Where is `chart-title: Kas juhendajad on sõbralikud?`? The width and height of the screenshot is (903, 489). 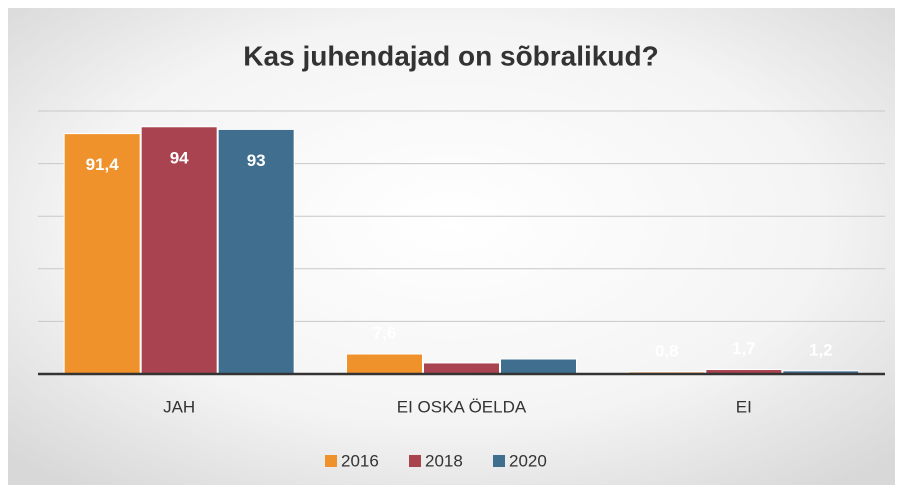
chart-title: Kas juhendajad on sõbralikud? is located at coordinates (450, 55).